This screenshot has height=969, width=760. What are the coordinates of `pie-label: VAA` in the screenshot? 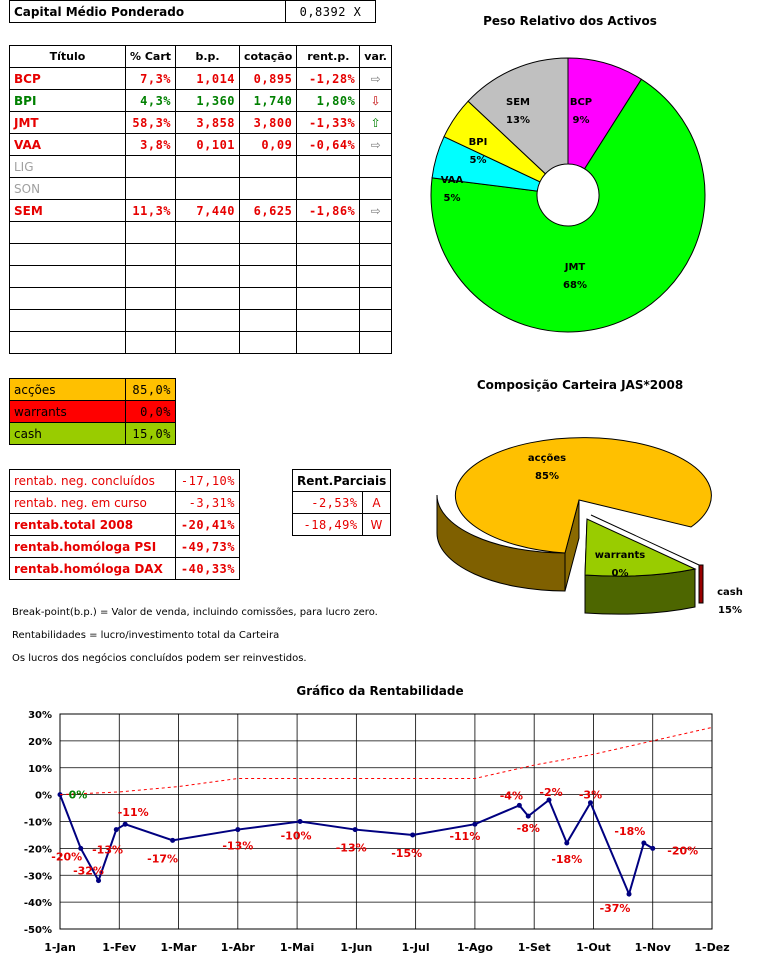 It's located at (452, 180).